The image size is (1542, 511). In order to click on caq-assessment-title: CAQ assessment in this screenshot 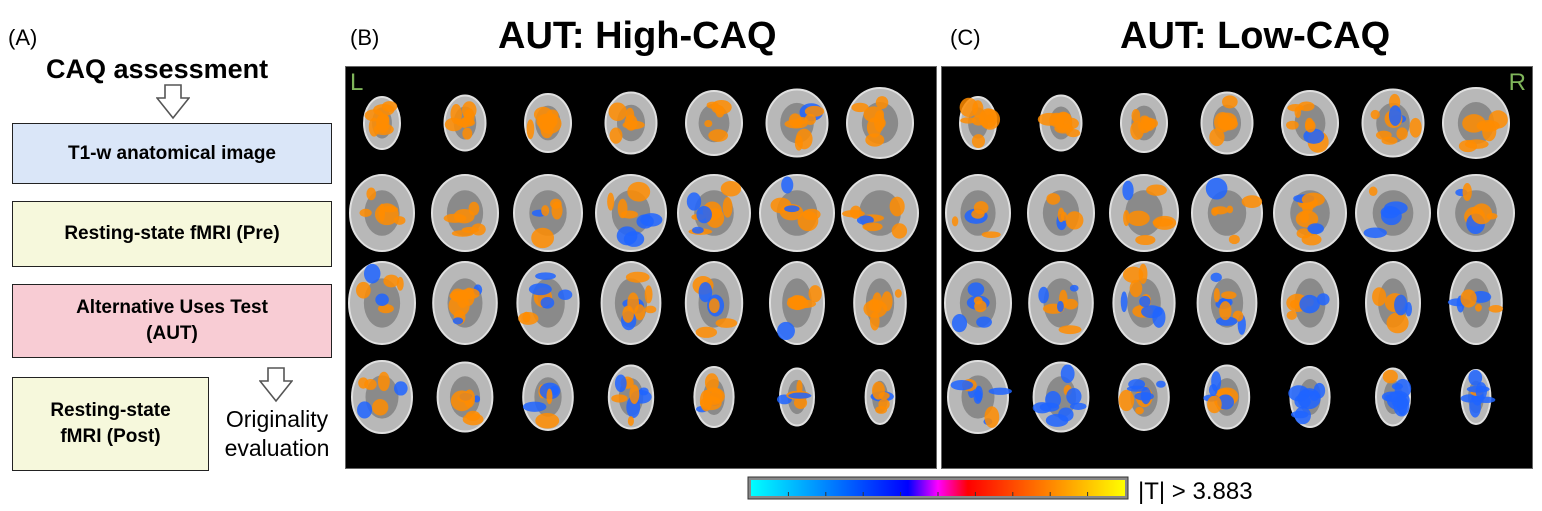, I will do `click(157, 69)`.